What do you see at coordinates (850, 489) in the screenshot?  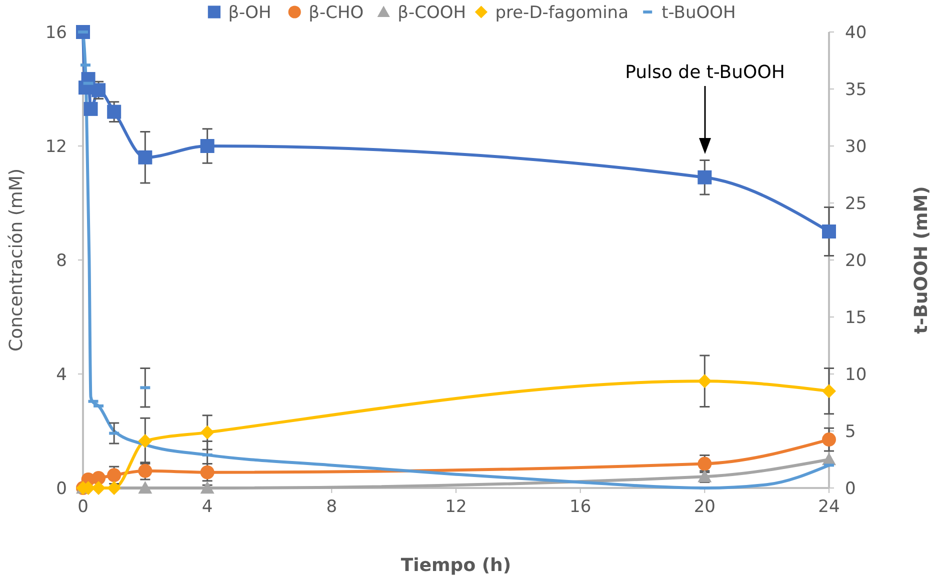 I see `y2-tick-label: 0` at bounding box center [850, 489].